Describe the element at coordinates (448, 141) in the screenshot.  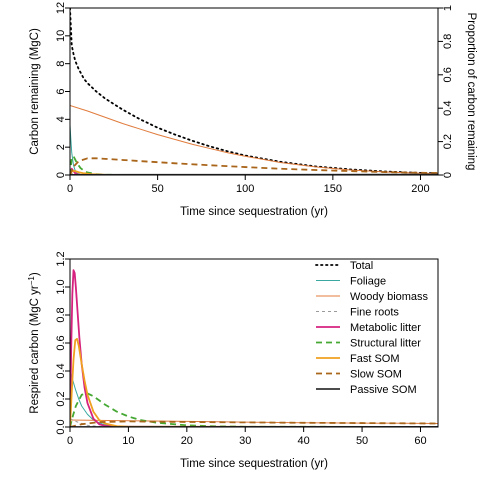
I see `right-y-tick-label: 0.2` at that location.